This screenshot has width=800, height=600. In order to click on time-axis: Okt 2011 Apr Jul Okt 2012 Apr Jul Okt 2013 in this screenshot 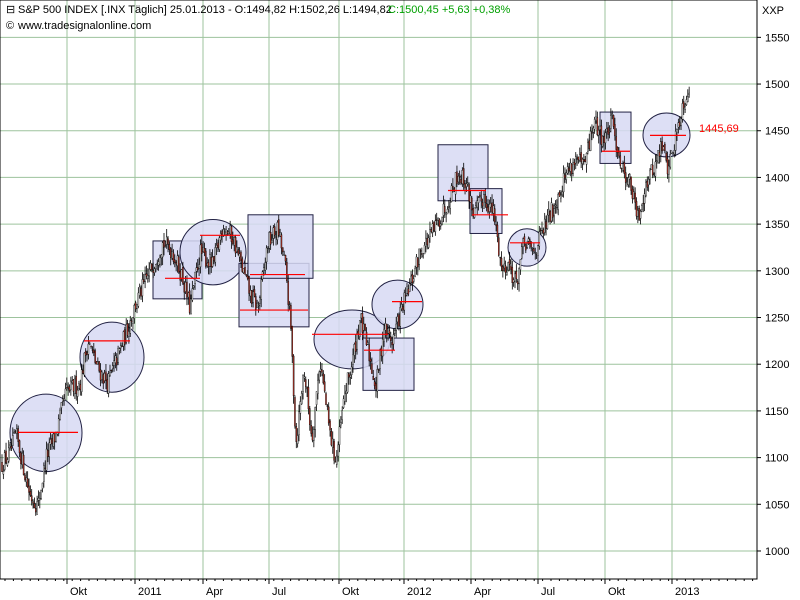, I will do `click(379, 588)`.